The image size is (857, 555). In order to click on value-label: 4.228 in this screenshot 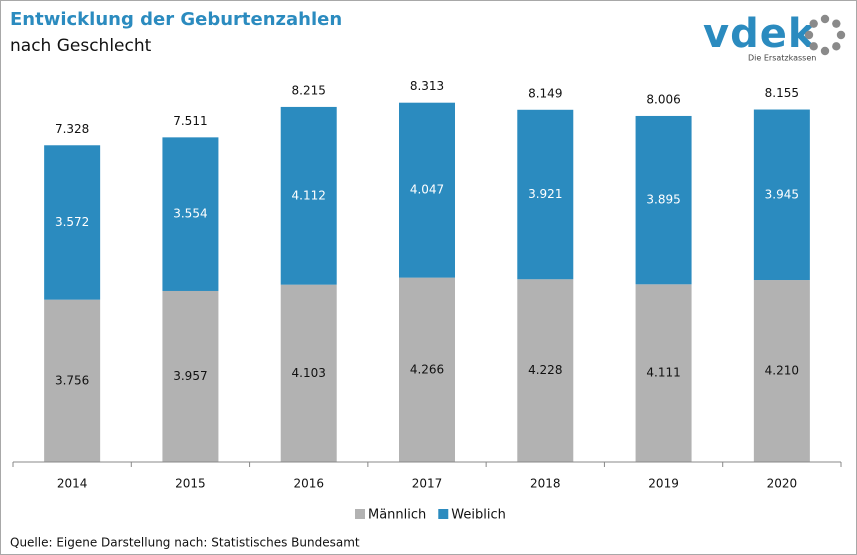, I will do `click(545, 370)`.